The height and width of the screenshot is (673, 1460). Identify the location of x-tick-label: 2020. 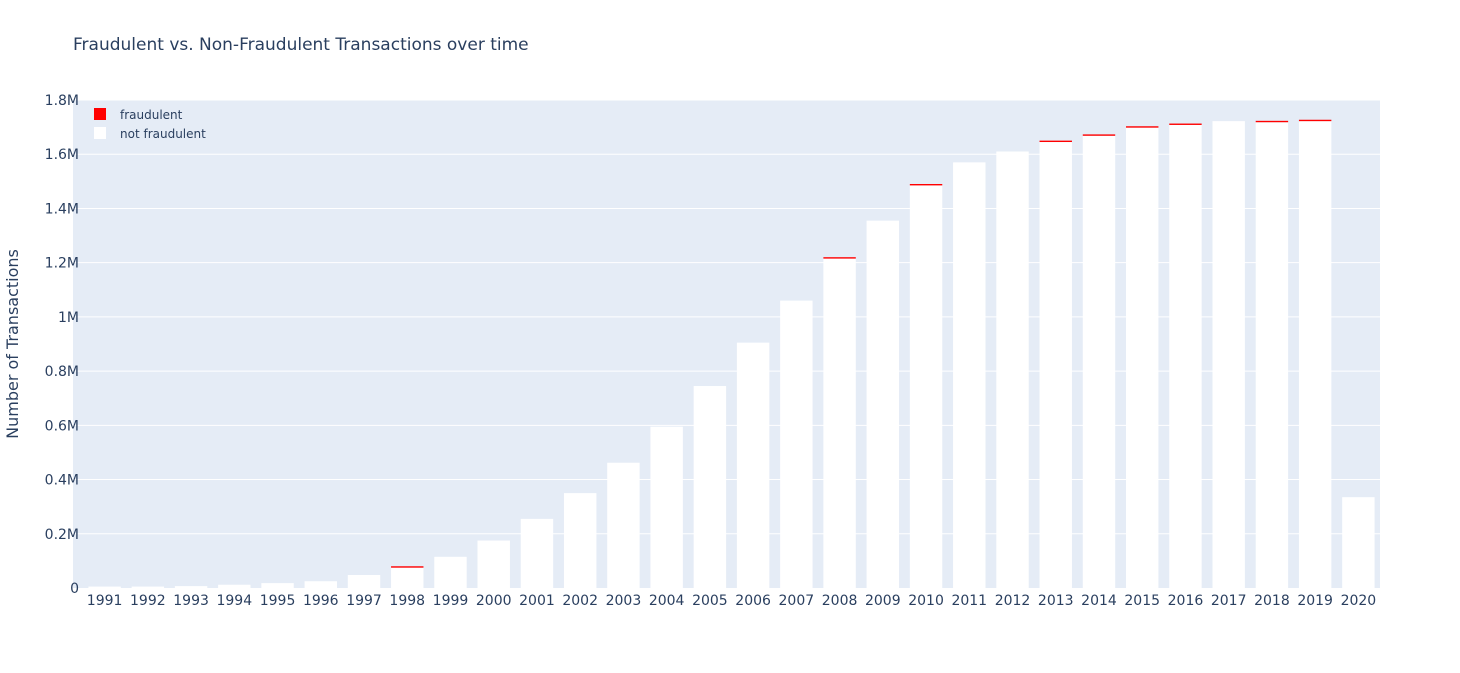
(1359, 601).